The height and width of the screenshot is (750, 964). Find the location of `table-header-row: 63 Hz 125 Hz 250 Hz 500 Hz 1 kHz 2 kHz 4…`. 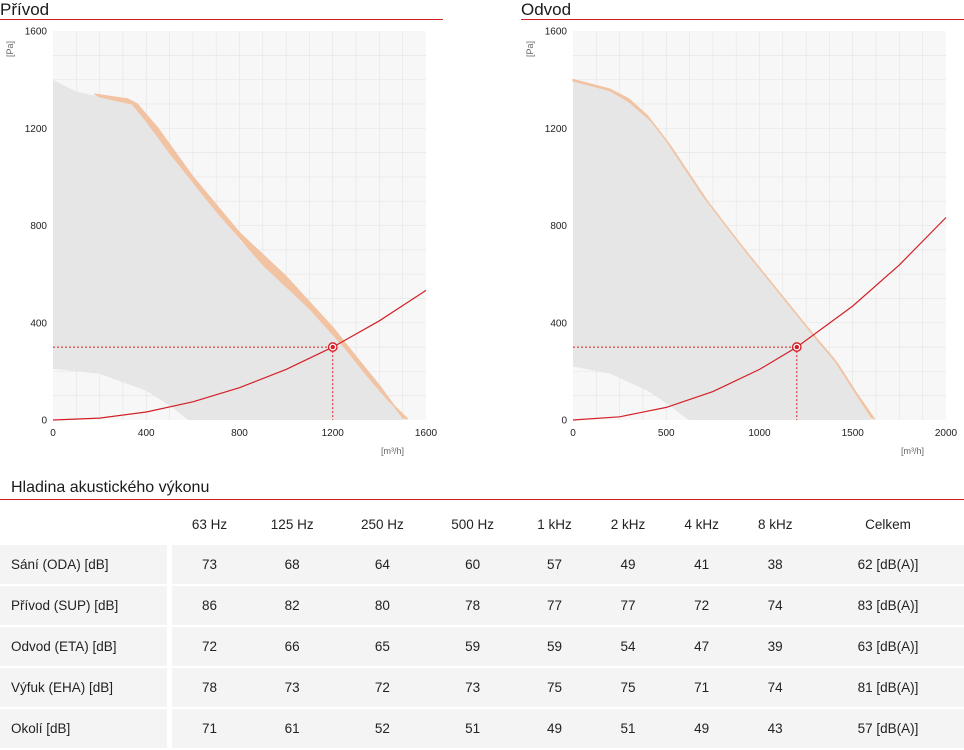

table-header-row: 63 Hz 125 Hz 250 Hz 500 Hz 1 kHz 2 kHz 4… is located at coordinates (482, 524).